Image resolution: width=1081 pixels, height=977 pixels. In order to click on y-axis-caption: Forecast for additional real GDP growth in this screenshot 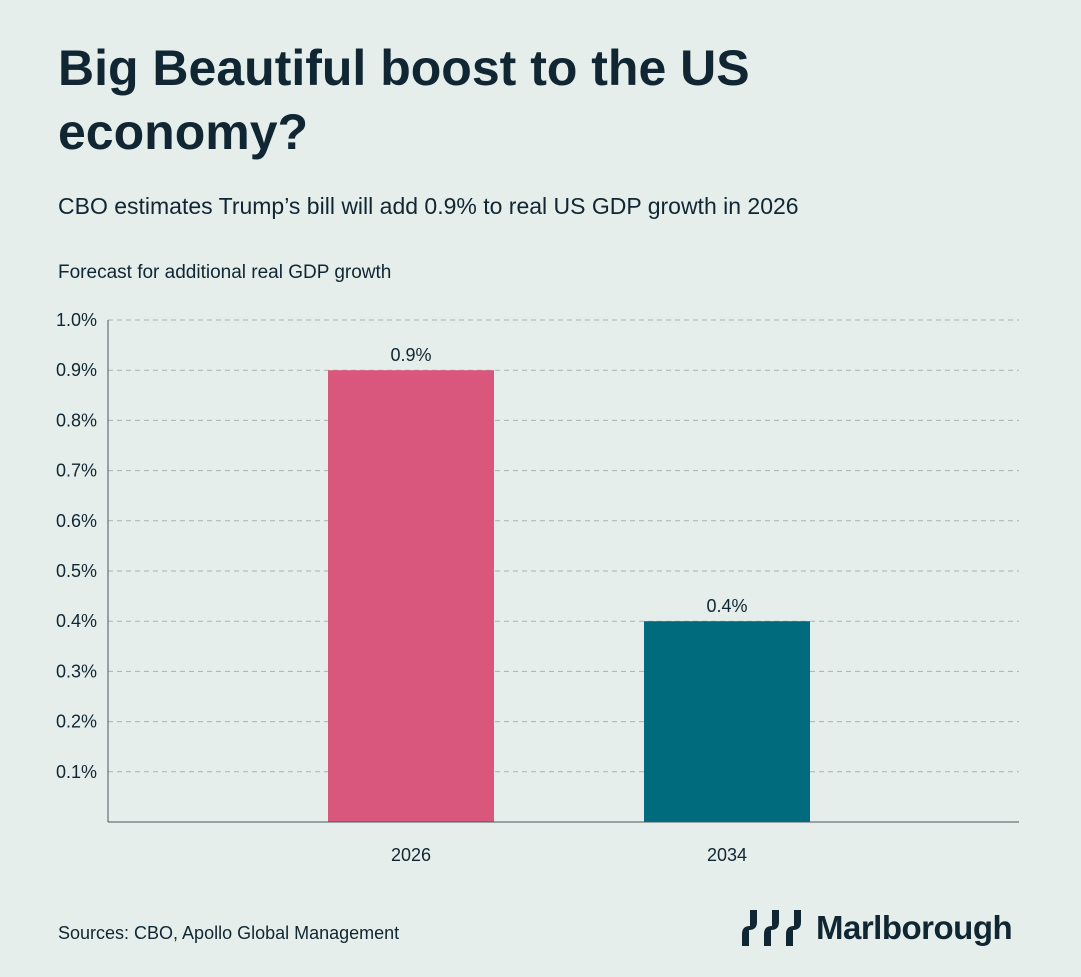, I will do `click(225, 272)`.